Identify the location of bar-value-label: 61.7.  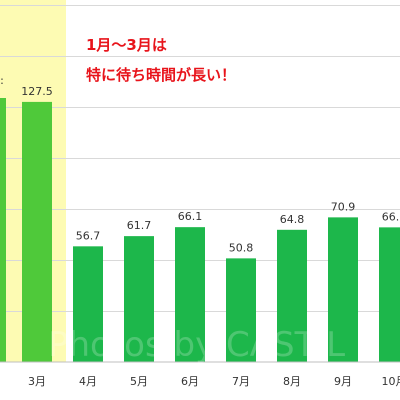
(139, 225).